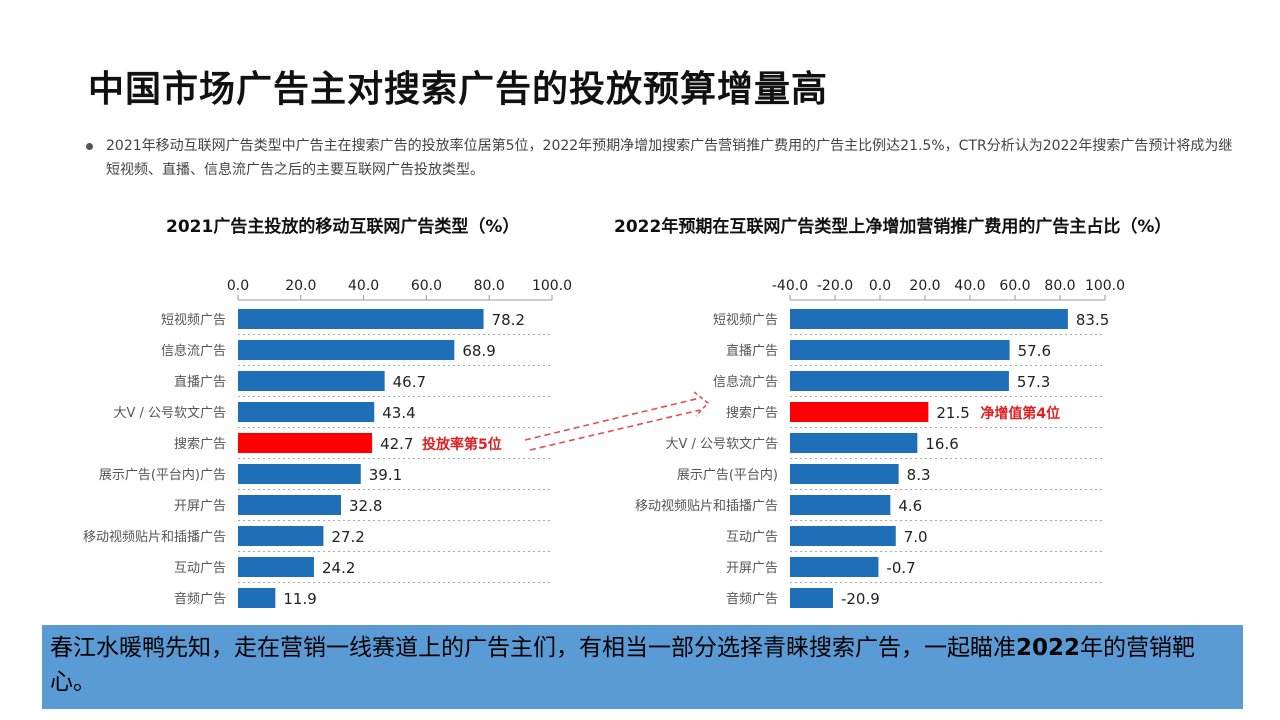 This screenshot has width=1280, height=720. Describe the element at coordinates (365, 506) in the screenshot. I see `data-label: 32.8` at that location.